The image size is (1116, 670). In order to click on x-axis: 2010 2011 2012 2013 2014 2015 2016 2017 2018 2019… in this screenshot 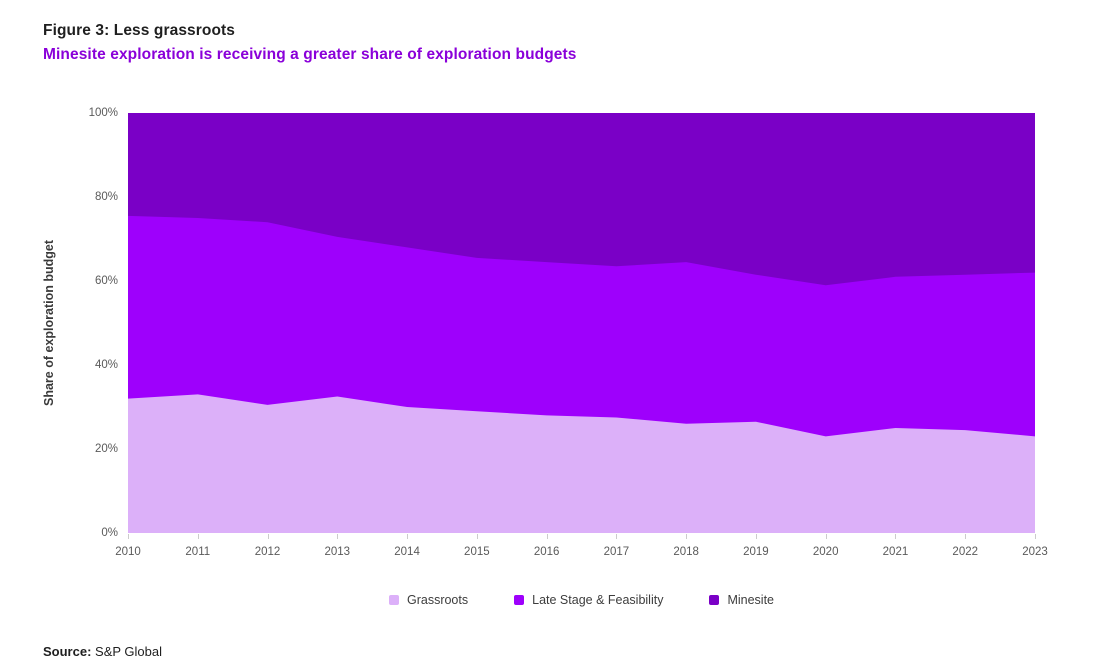, I will do `click(581, 549)`.